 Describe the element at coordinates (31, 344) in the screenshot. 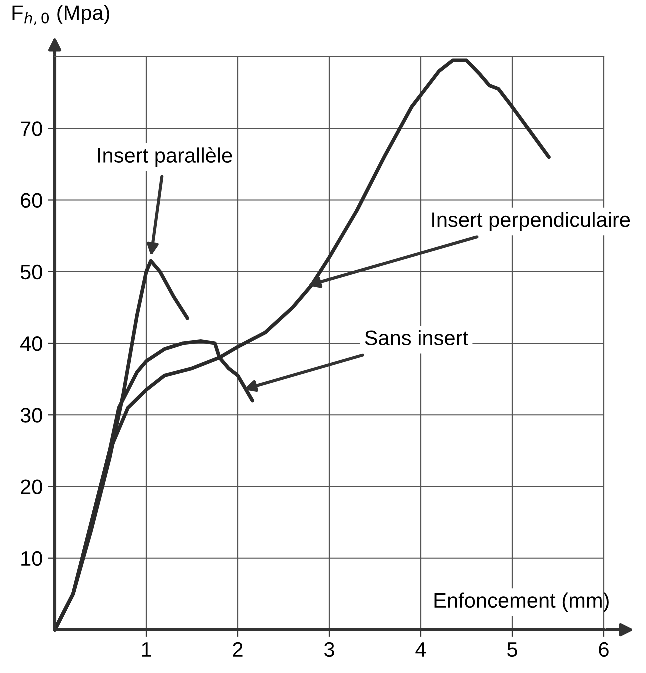

I see `y-tick-label: 40` at that location.